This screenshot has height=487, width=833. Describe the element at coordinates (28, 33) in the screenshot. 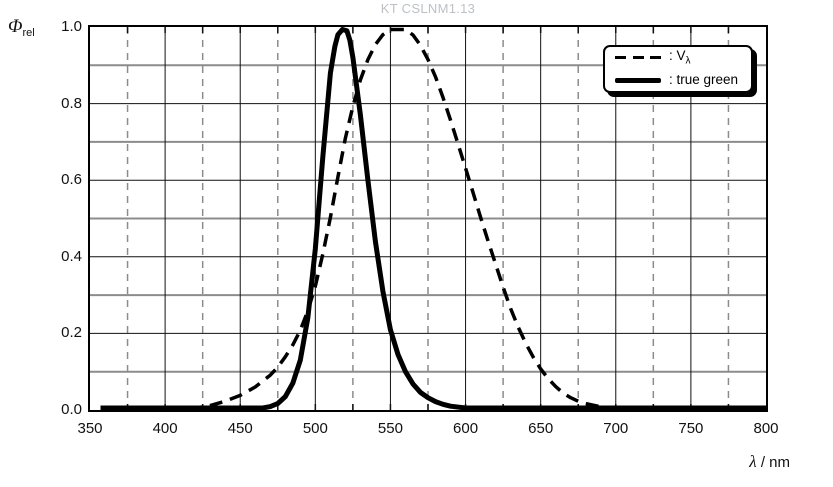

I see `y-axis-label-subscript: rel` at that location.